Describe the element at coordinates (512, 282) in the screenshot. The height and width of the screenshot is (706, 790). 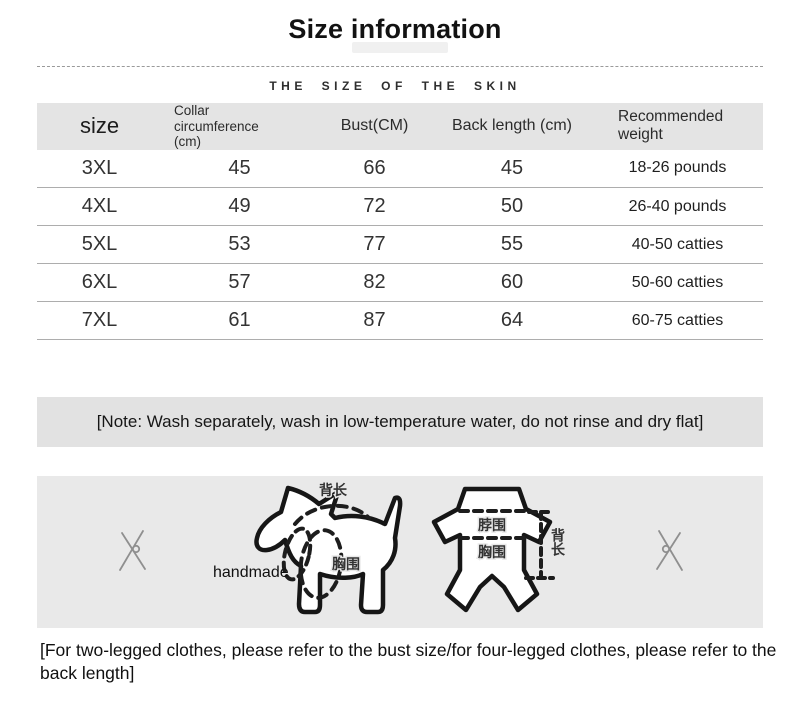
I see `cell-back: 60` at that location.